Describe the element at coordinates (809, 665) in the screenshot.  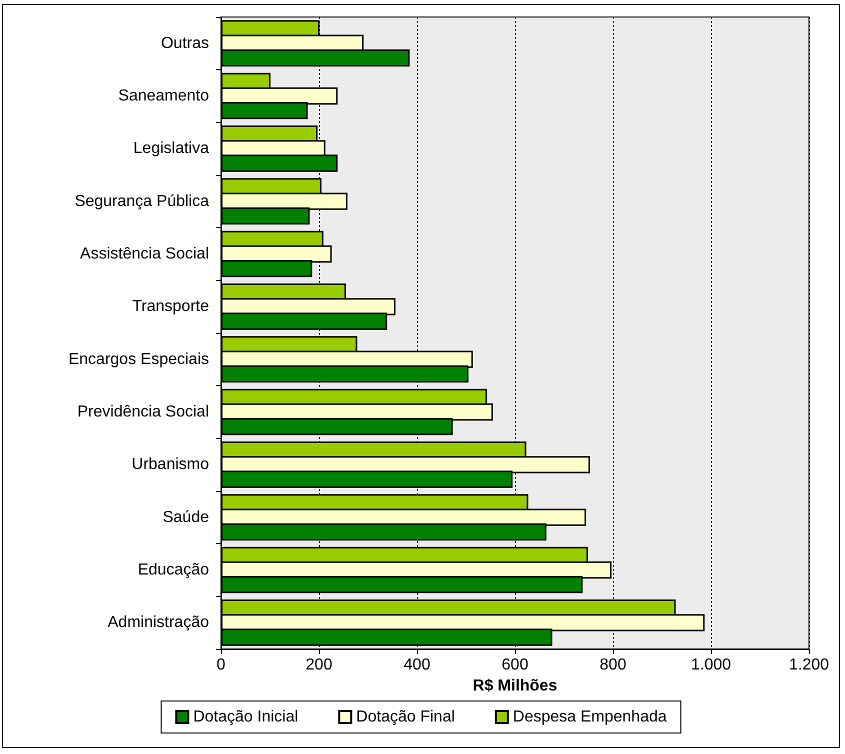
I see `x-tick-label: 1.200` at that location.